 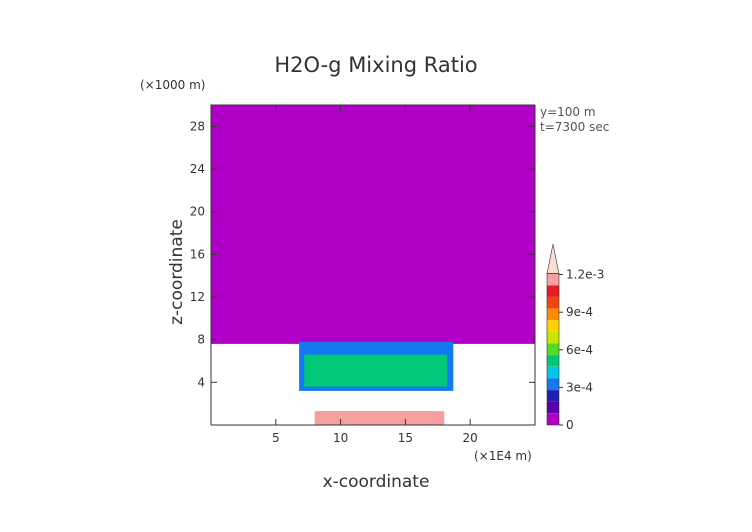 What do you see at coordinates (579, 312) in the screenshot?
I see `colorbar-tick-label-3: 9e-4` at bounding box center [579, 312].